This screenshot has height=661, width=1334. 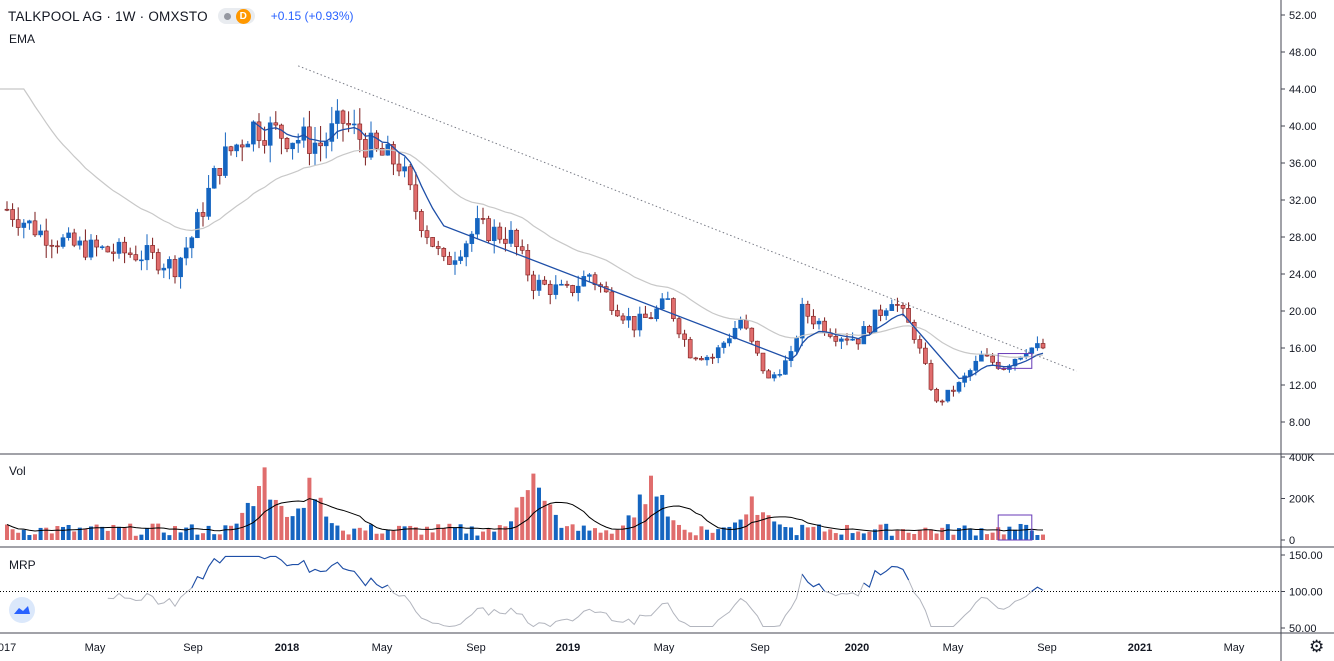 What do you see at coordinates (108, 16) in the screenshot?
I see `symbol-title: TALKPOOL AG · 1W · OMXSTO` at bounding box center [108, 16].